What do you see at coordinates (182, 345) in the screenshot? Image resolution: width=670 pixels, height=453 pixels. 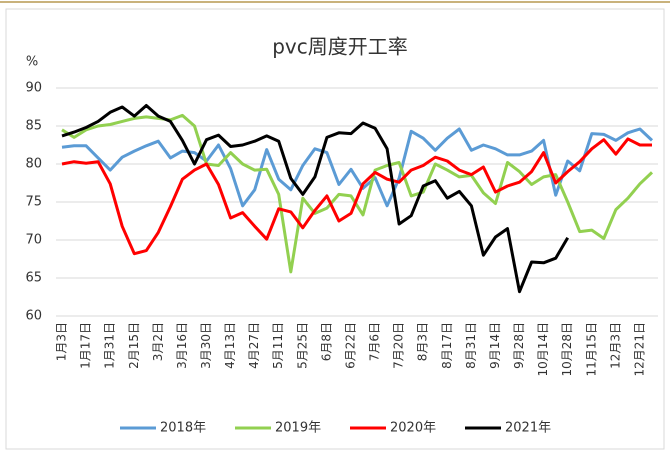 I see `x-tick-label: 3月16日` at bounding box center [182, 345].